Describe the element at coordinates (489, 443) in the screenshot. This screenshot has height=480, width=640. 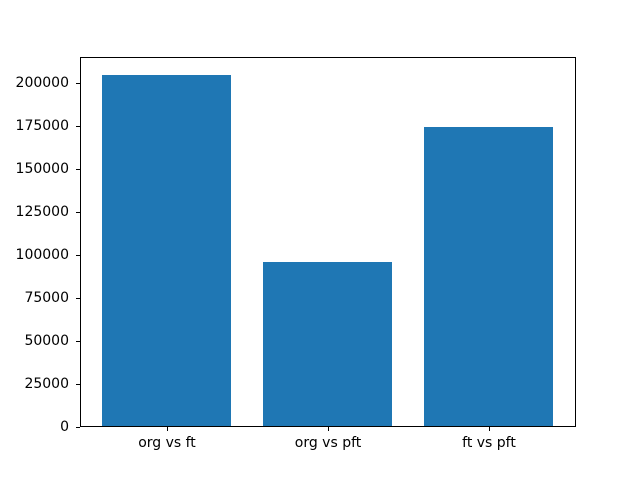
I see `x-tick-label-ft-vs-pft: ft vs pft` at that location.